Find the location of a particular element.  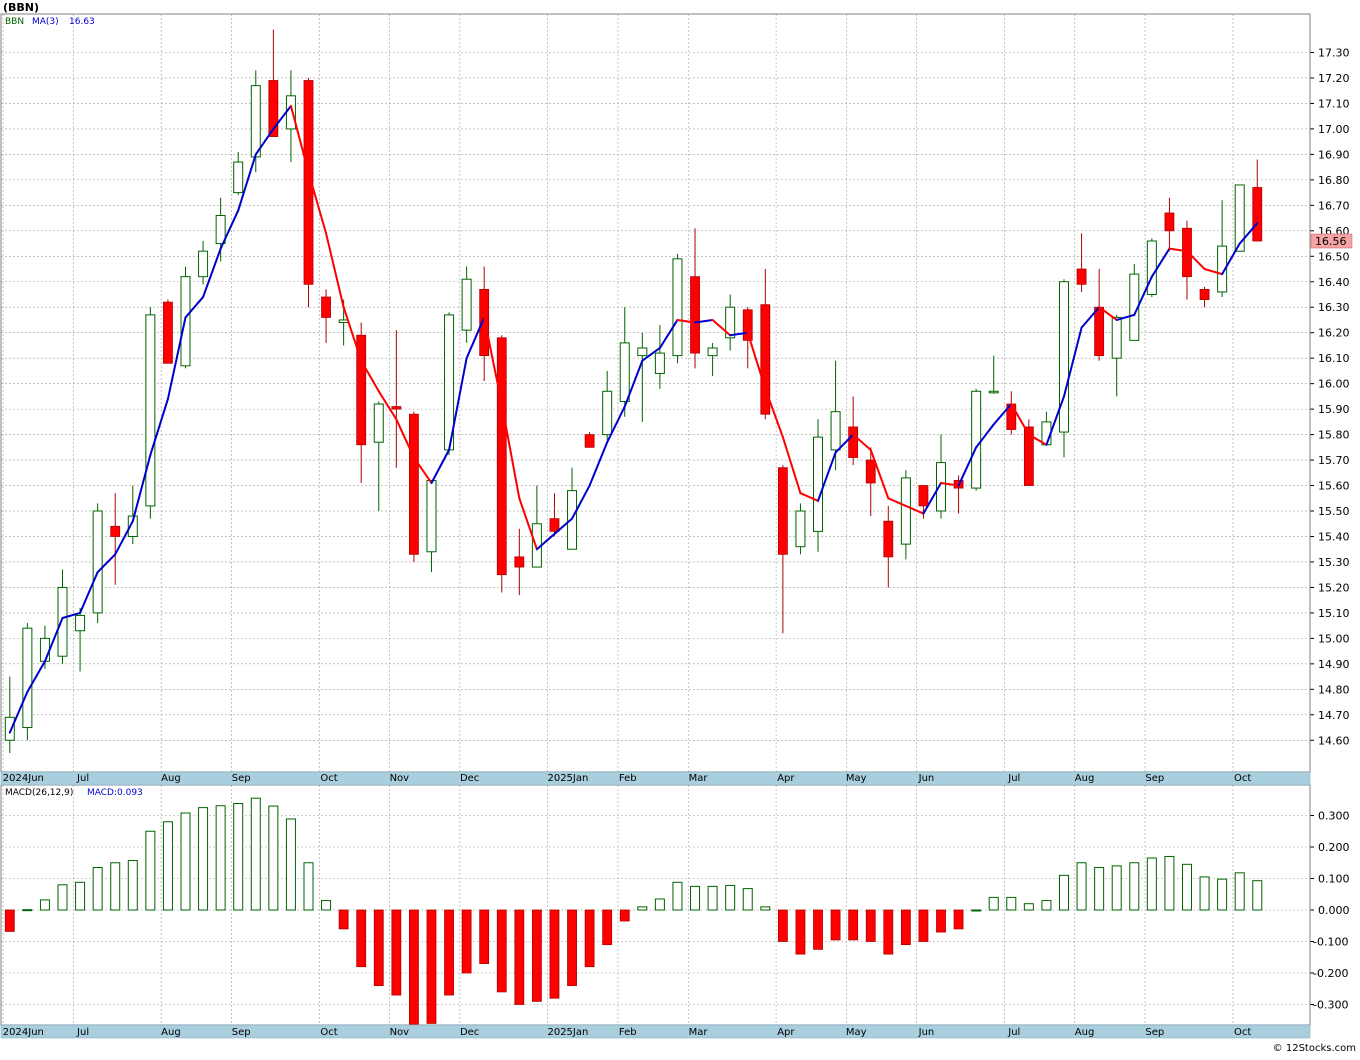

last-price-flag is located at coordinates (1331, 241).